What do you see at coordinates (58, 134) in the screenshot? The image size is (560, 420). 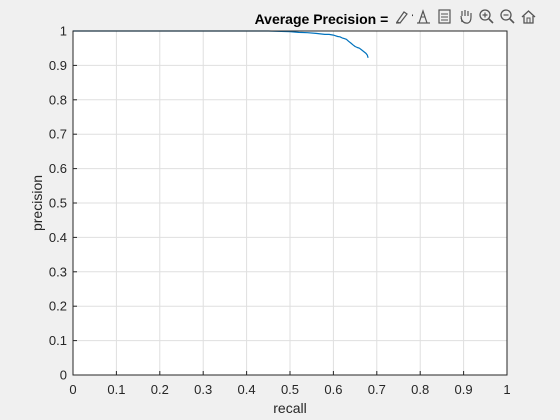 I see `y-tick-label: 0.7` at bounding box center [58, 134].